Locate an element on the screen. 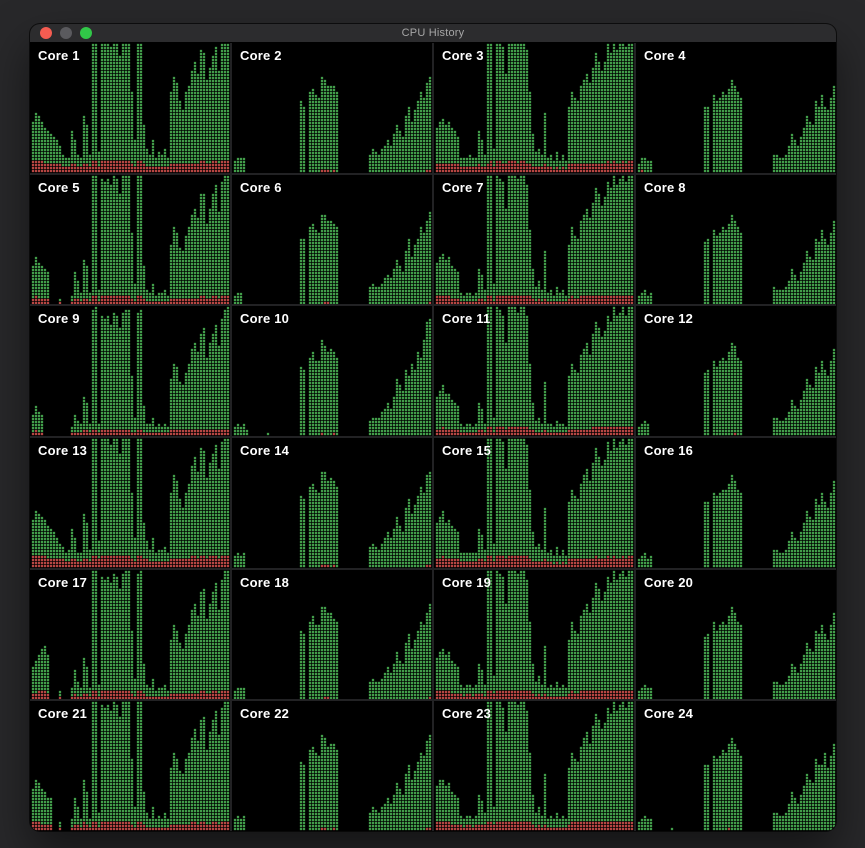  core-panel: Core 4 is located at coordinates (736, 108).